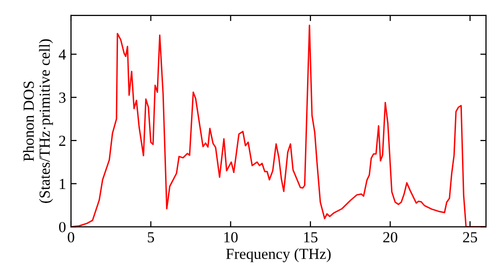 This screenshot has width=500, height=280. I want to click on x-tick-label: 15, so click(311, 237).